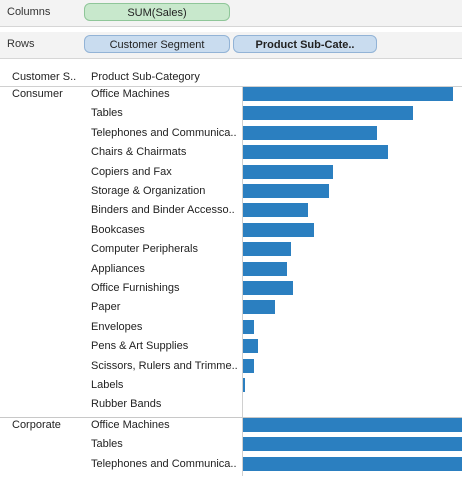 This screenshot has width=462, height=477. Describe the element at coordinates (163, 210) in the screenshot. I see `category-label: Binders and Binder Accesso..` at that location.